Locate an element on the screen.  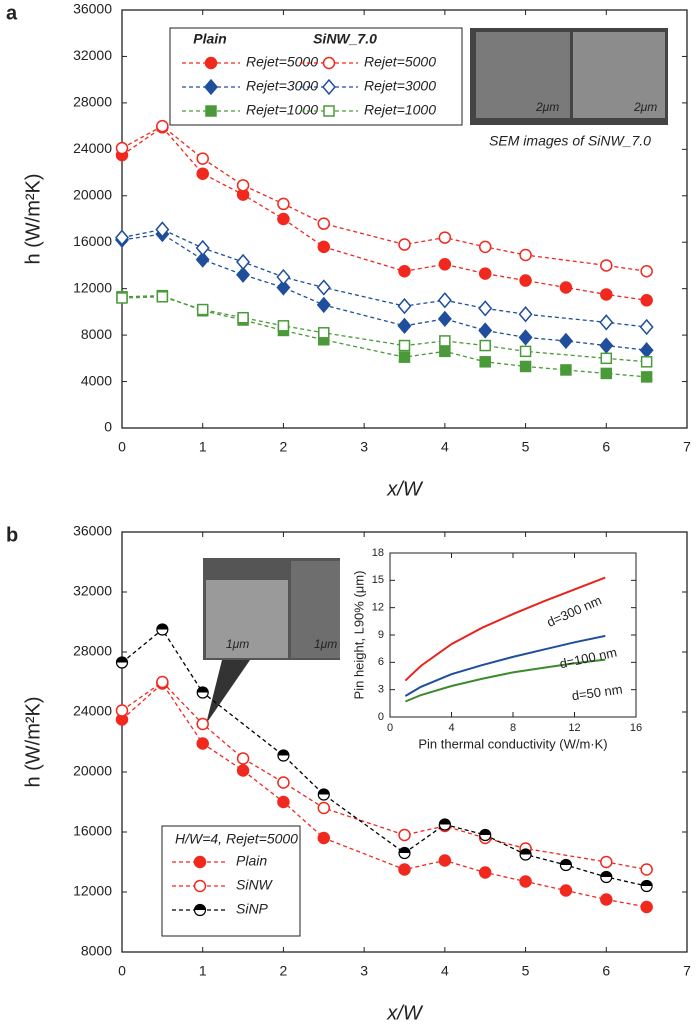
legend-label: SiNP is located at coordinates (252, 909).